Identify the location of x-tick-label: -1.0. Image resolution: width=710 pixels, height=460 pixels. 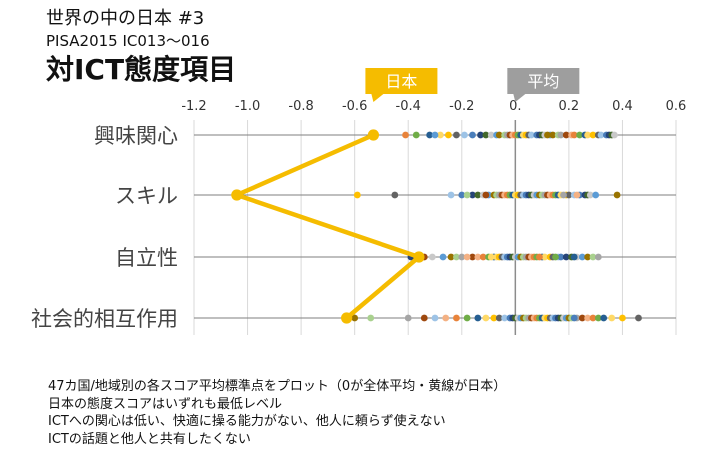
(247, 106).